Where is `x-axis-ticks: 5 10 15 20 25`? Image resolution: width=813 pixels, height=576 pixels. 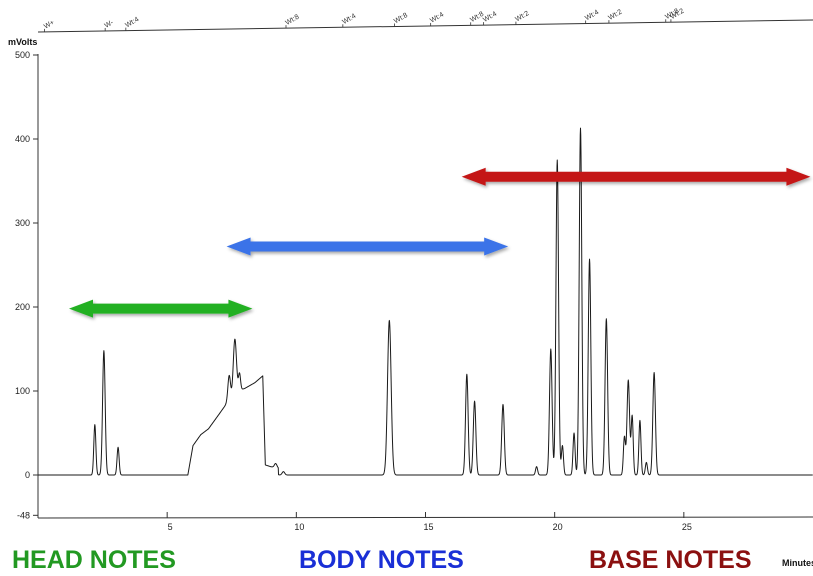 x-axis-ticks: 5 10 15 20 25 is located at coordinates (429, 522).